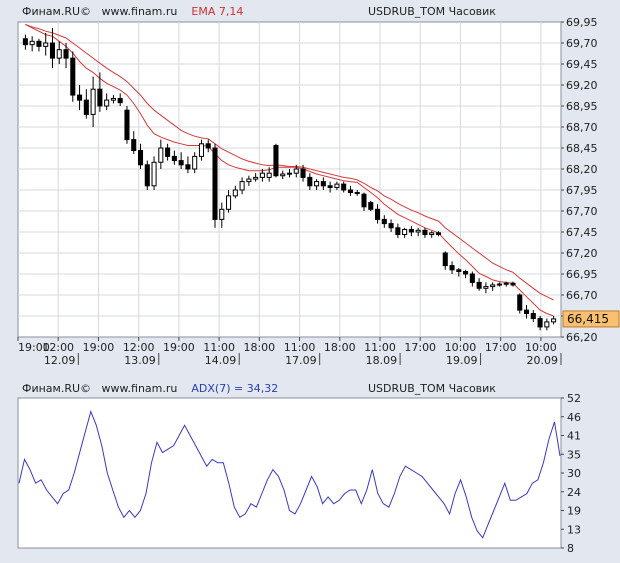 The image size is (620, 563). What do you see at coordinates (219, 347) in the screenshot?
I see `price-x-time-label: 11:00` at bounding box center [219, 347].